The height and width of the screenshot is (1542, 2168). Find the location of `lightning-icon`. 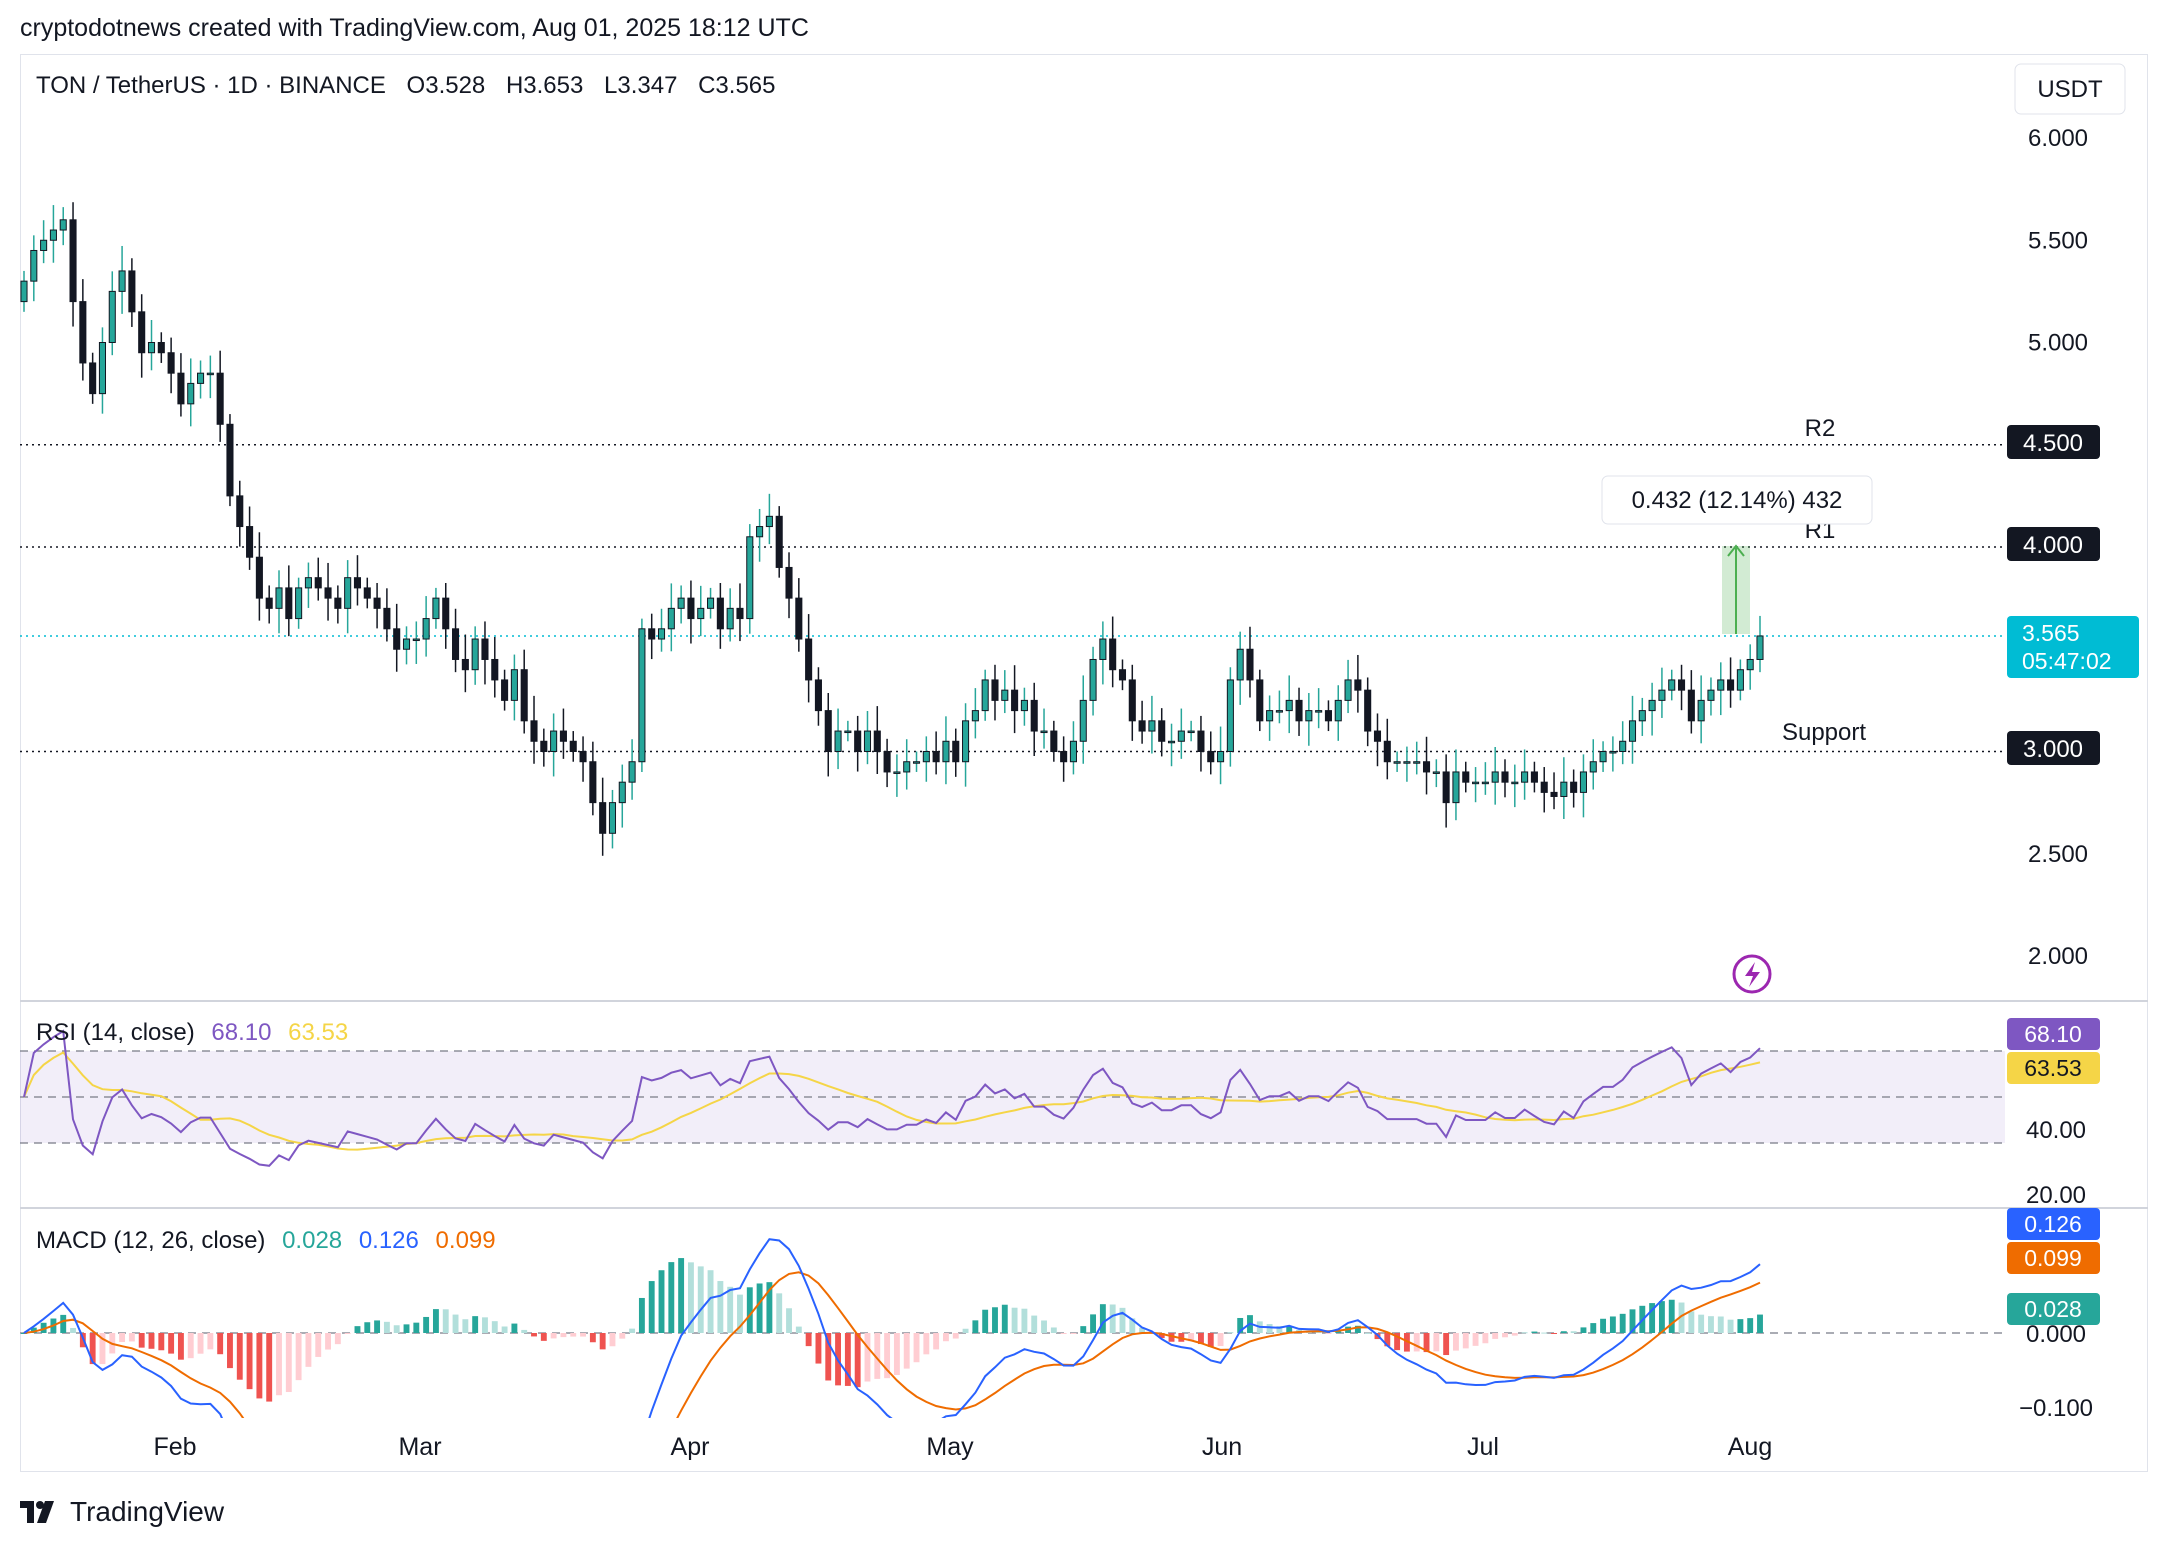

lightning-icon is located at coordinates (1752, 974).